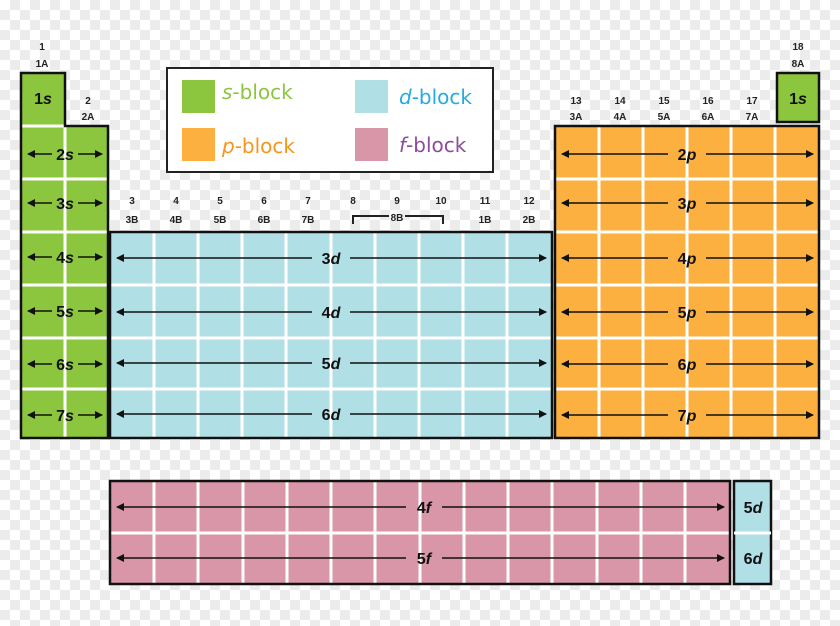  What do you see at coordinates (88, 117) in the screenshot?
I see `group-2-alt: 2A` at bounding box center [88, 117].